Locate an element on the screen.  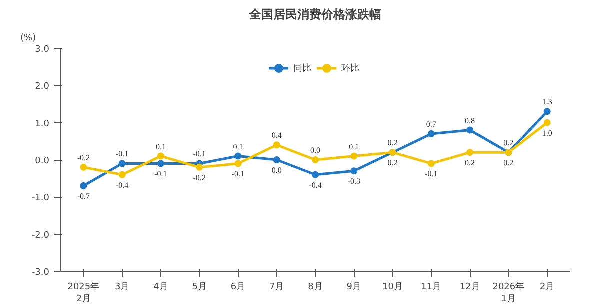
data-label: 1.3 is located at coordinates (547, 102).